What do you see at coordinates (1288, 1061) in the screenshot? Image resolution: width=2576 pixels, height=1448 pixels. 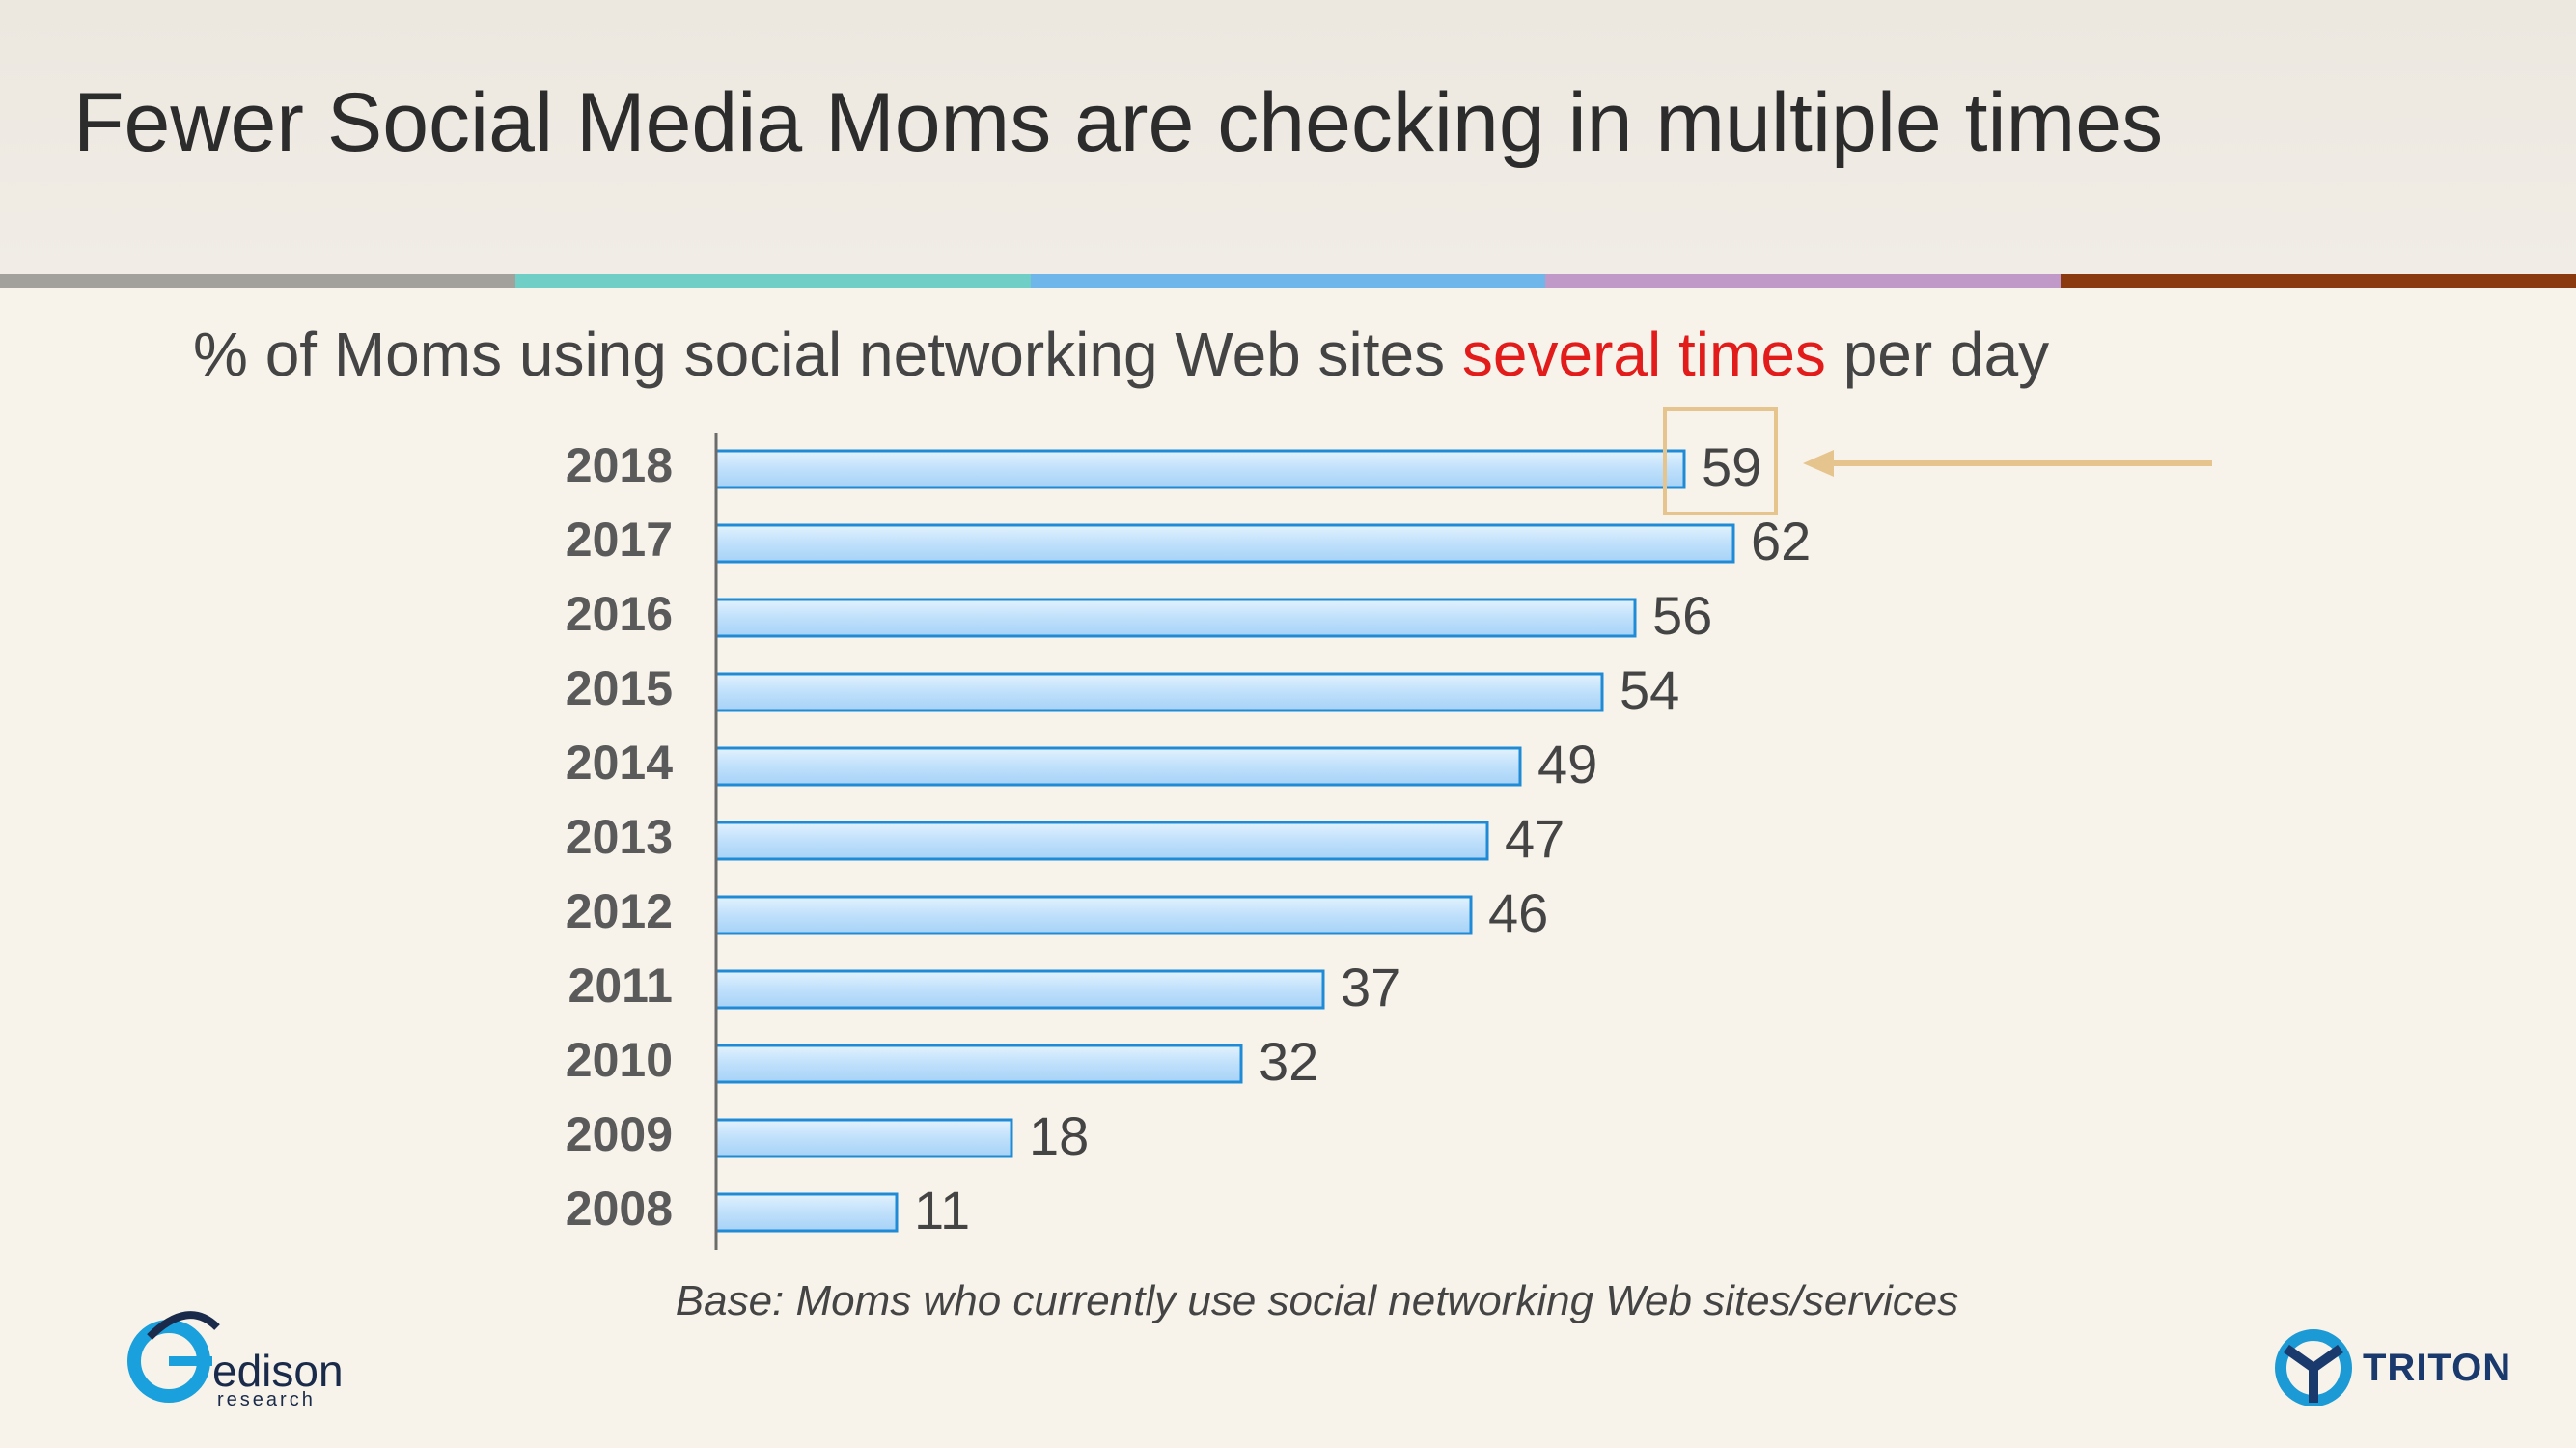 I see `value-label: 32` at bounding box center [1288, 1061].